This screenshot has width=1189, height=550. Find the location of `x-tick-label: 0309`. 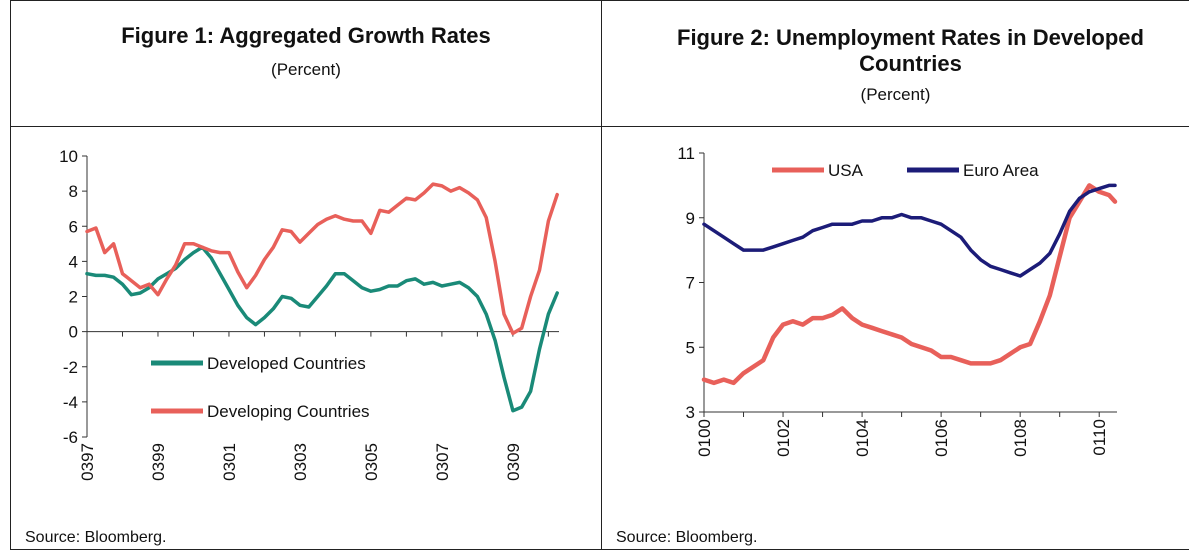

x-tick-label: 0309 is located at coordinates (513, 462).